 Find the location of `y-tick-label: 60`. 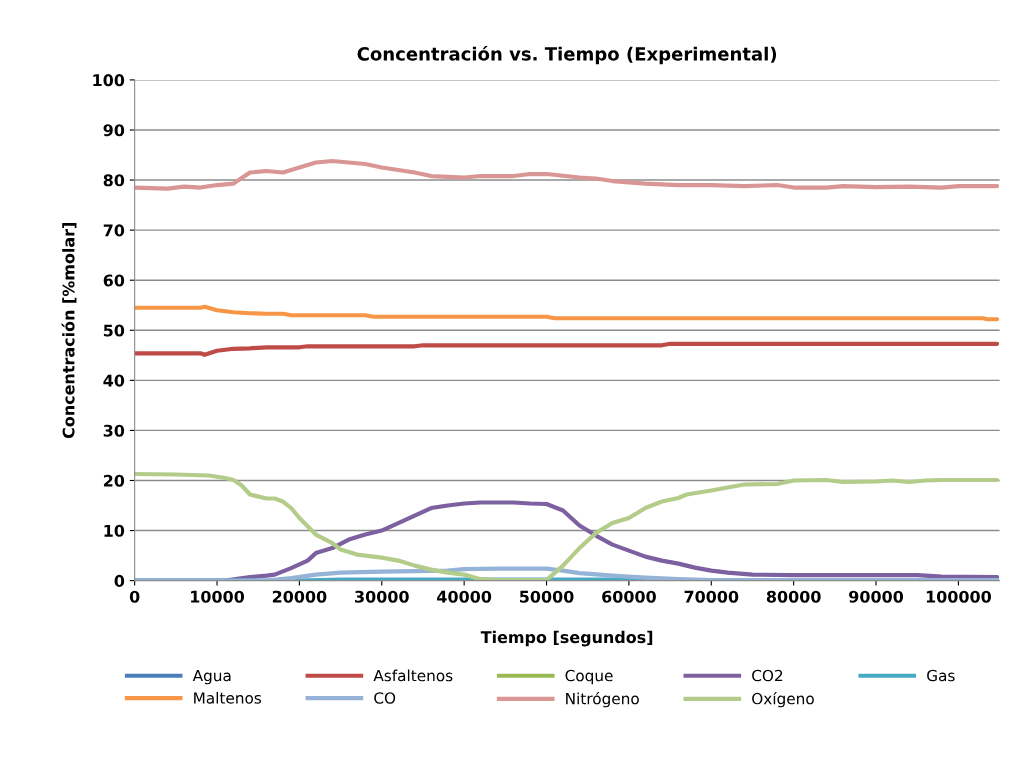

y-tick-label: 60 is located at coordinates (114, 280).